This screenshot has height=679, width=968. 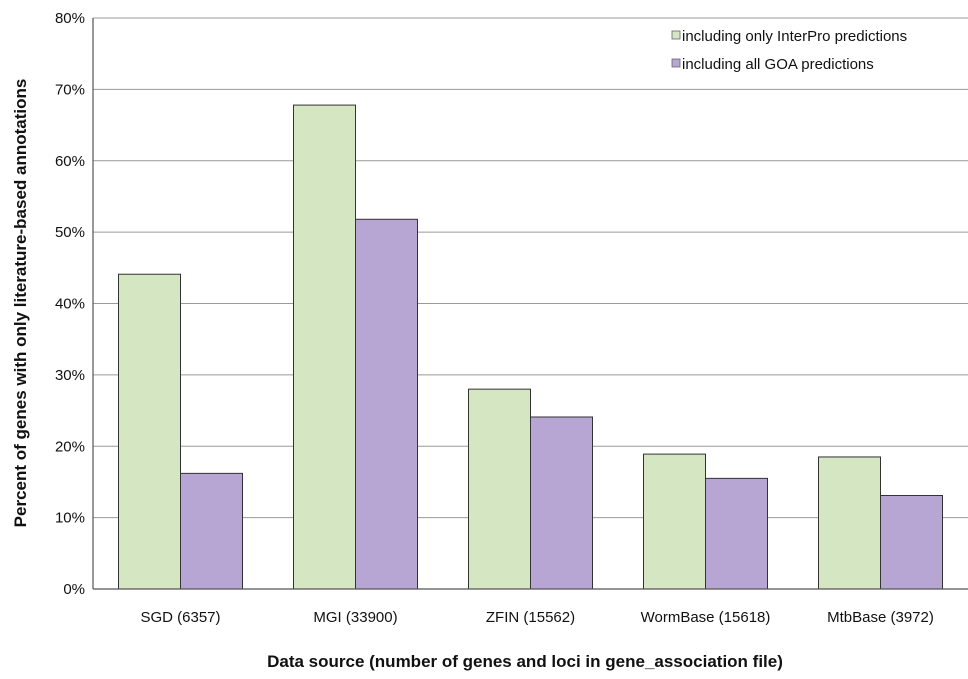 What do you see at coordinates (70, 446) in the screenshot?
I see `y-tick-label: 20%` at bounding box center [70, 446].